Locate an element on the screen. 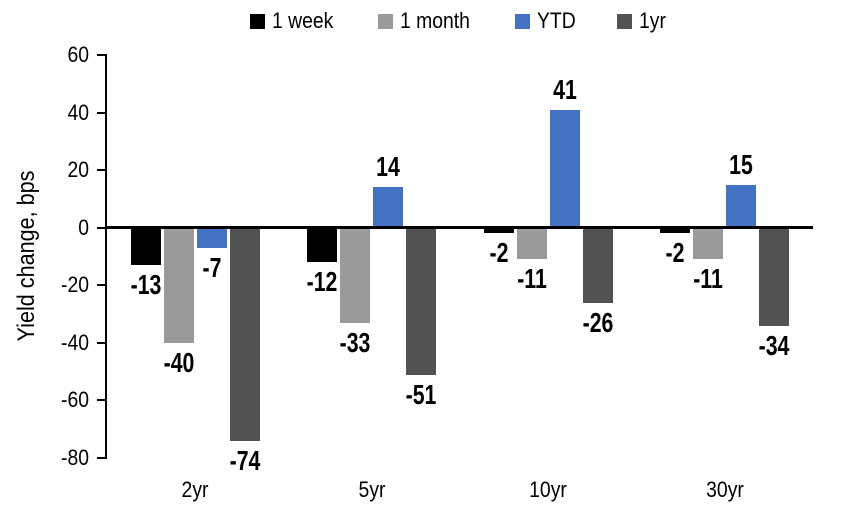 Image resolution: width=852 pixels, height=509 pixels. data-label: 15 is located at coordinates (741, 164).